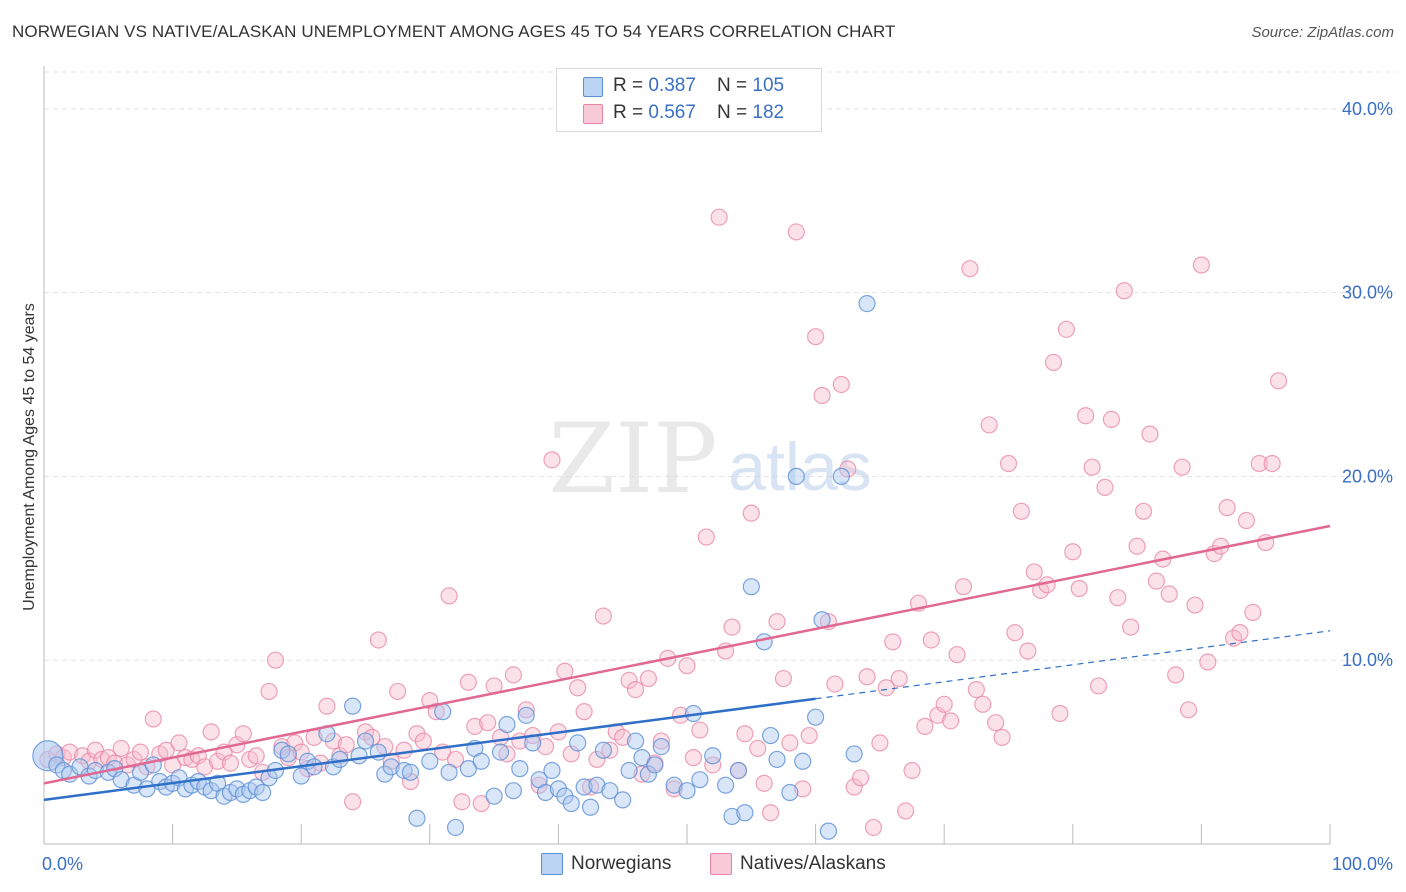  I want to click on bottom-legend-swatch-pink, so click(721, 864).